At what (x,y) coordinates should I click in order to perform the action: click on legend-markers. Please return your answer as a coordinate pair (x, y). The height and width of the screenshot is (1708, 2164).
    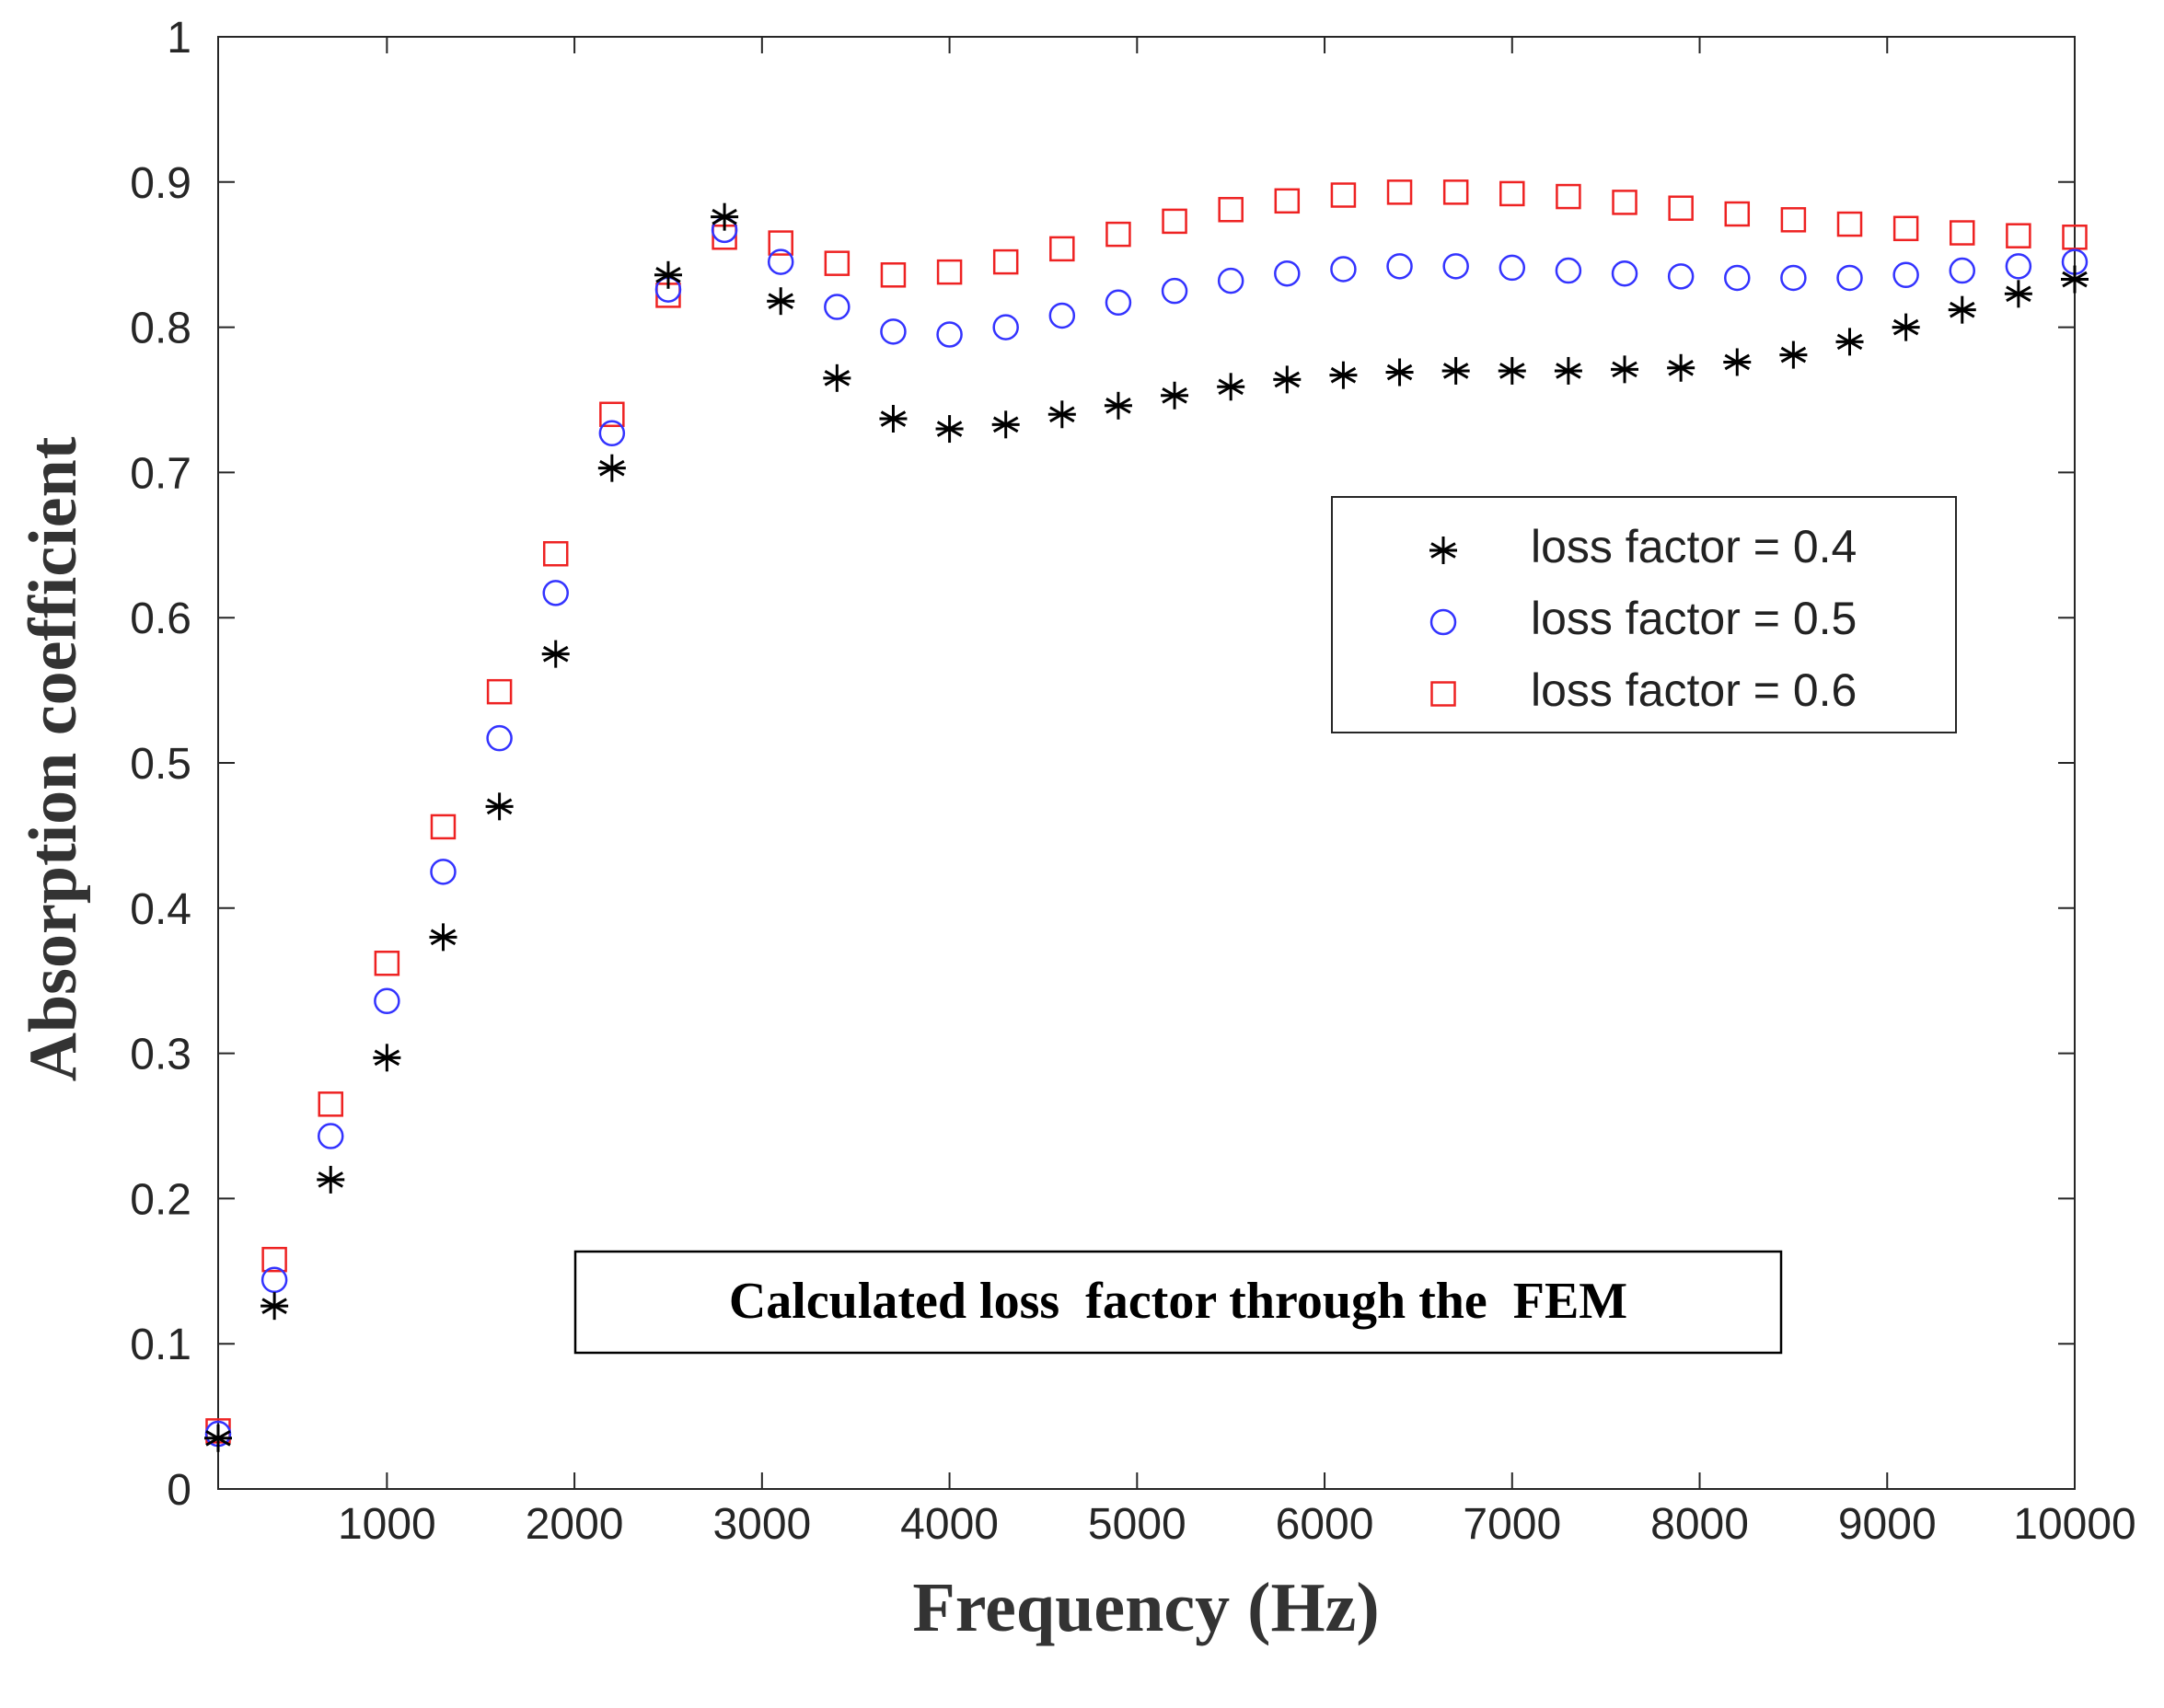
    Looking at the image, I should click on (1443, 622).